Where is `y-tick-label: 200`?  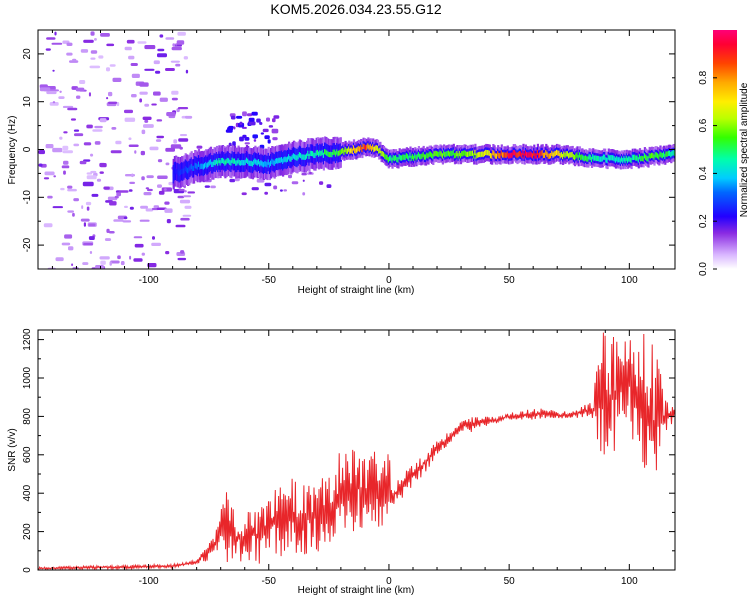
y-tick-label: 200 is located at coordinates (27, 531).